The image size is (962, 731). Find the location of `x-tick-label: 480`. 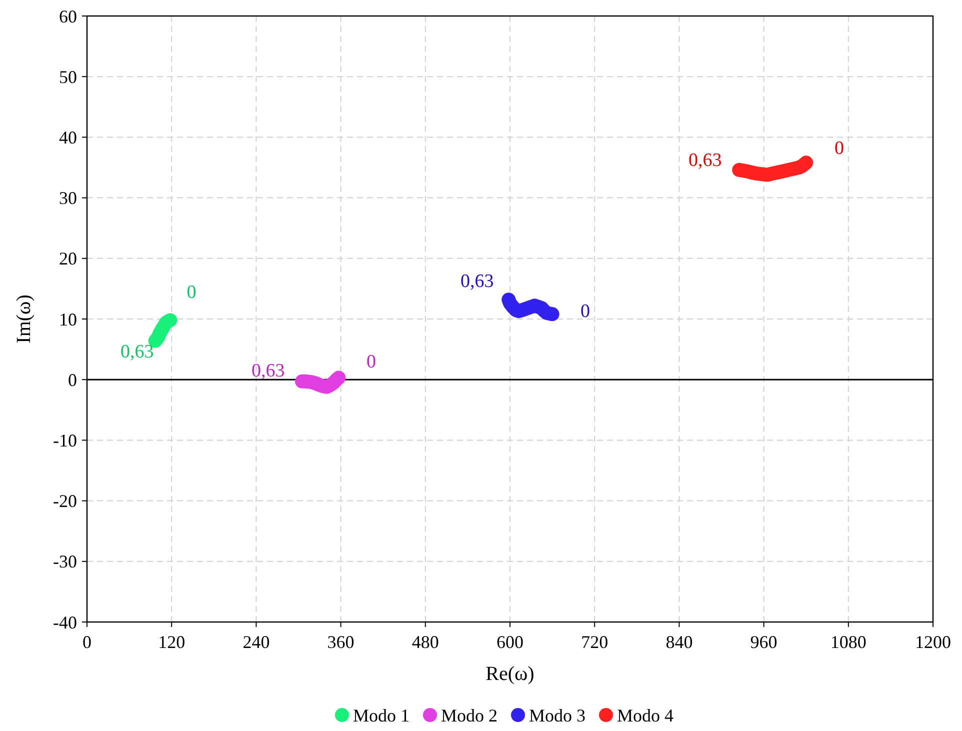

x-tick-label: 480 is located at coordinates (425, 642).